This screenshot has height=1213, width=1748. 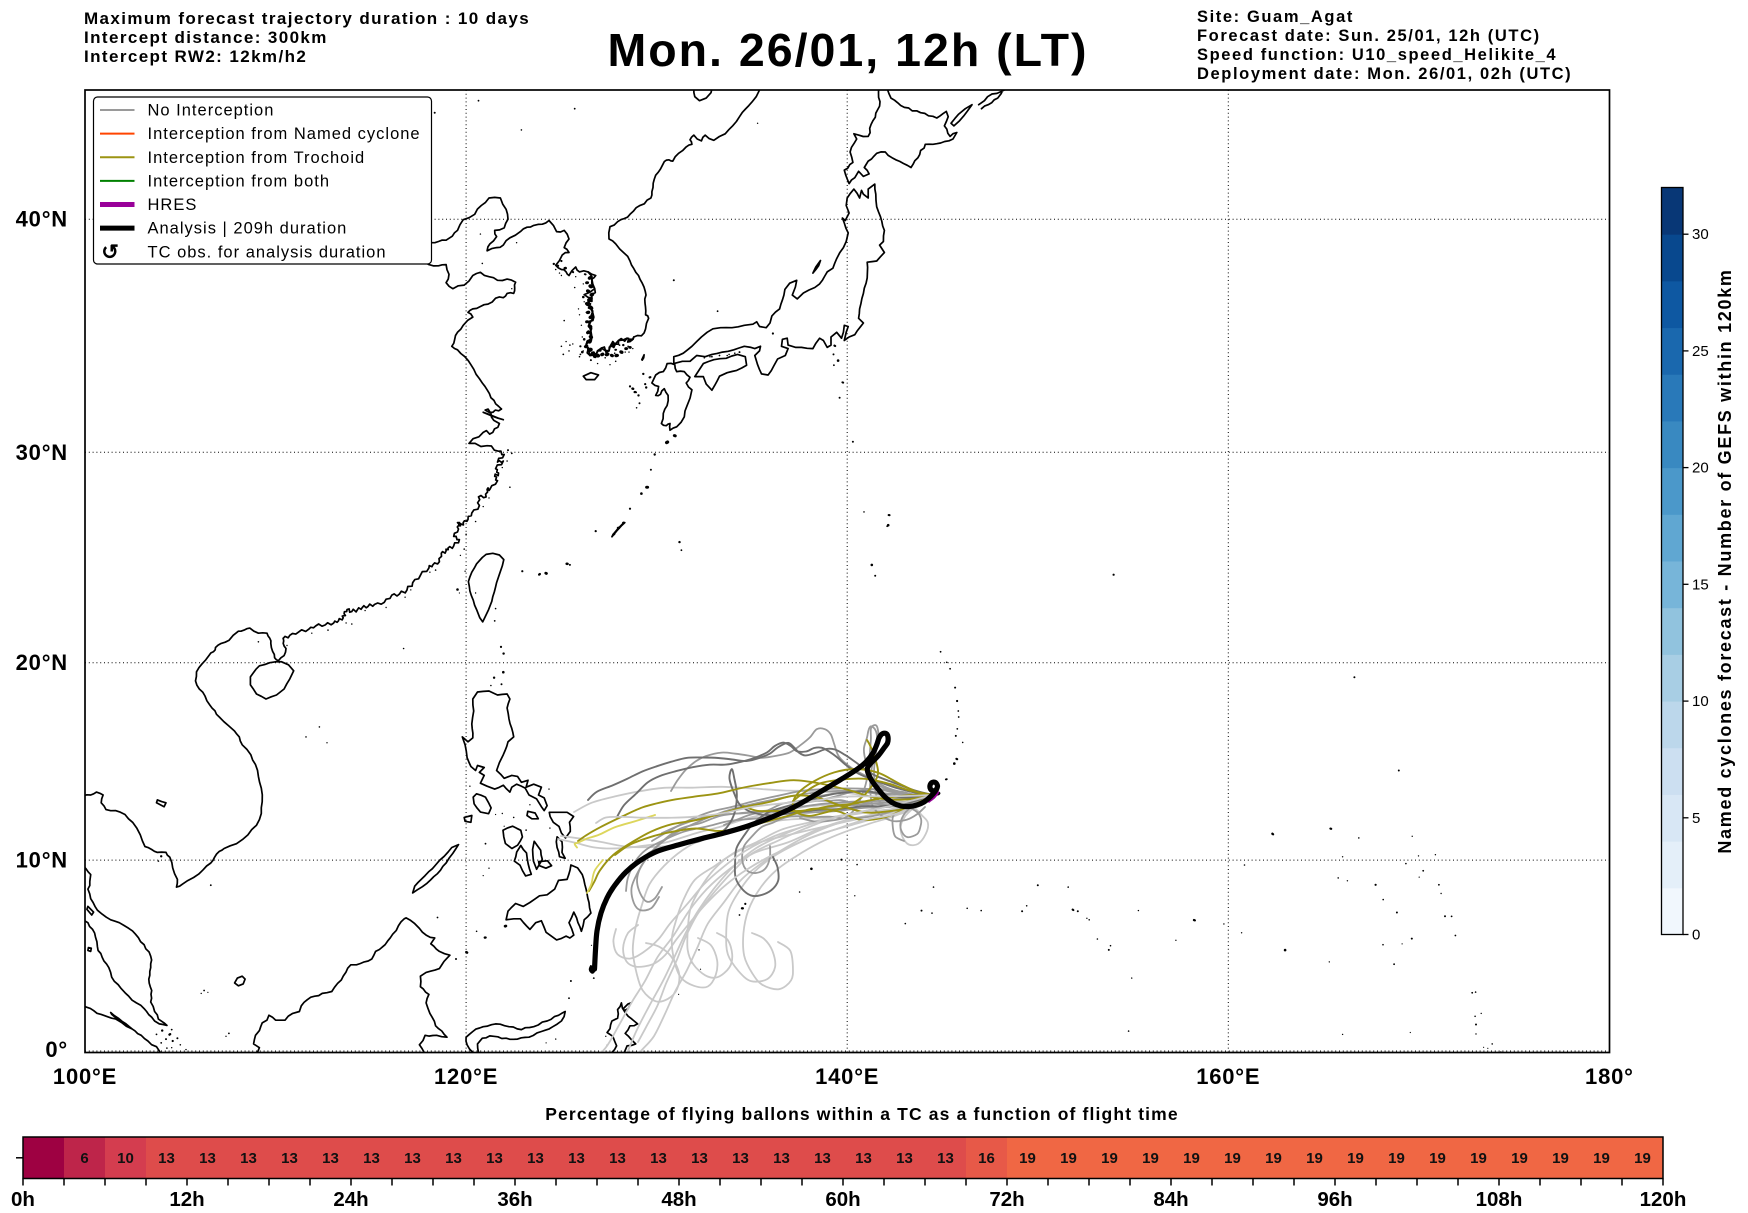 What do you see at coordinates (986, 1158) in the screenshot?
I see `svg-text: 16` at bounding box center [986, 1158].